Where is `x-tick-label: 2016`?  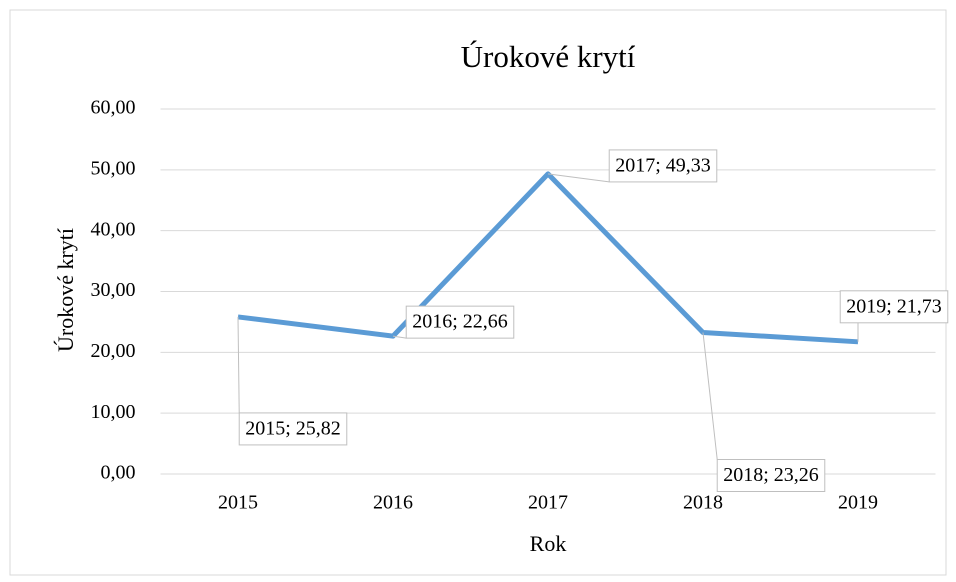
x-tick-label: 2016 is located at coordinates (393, 503).